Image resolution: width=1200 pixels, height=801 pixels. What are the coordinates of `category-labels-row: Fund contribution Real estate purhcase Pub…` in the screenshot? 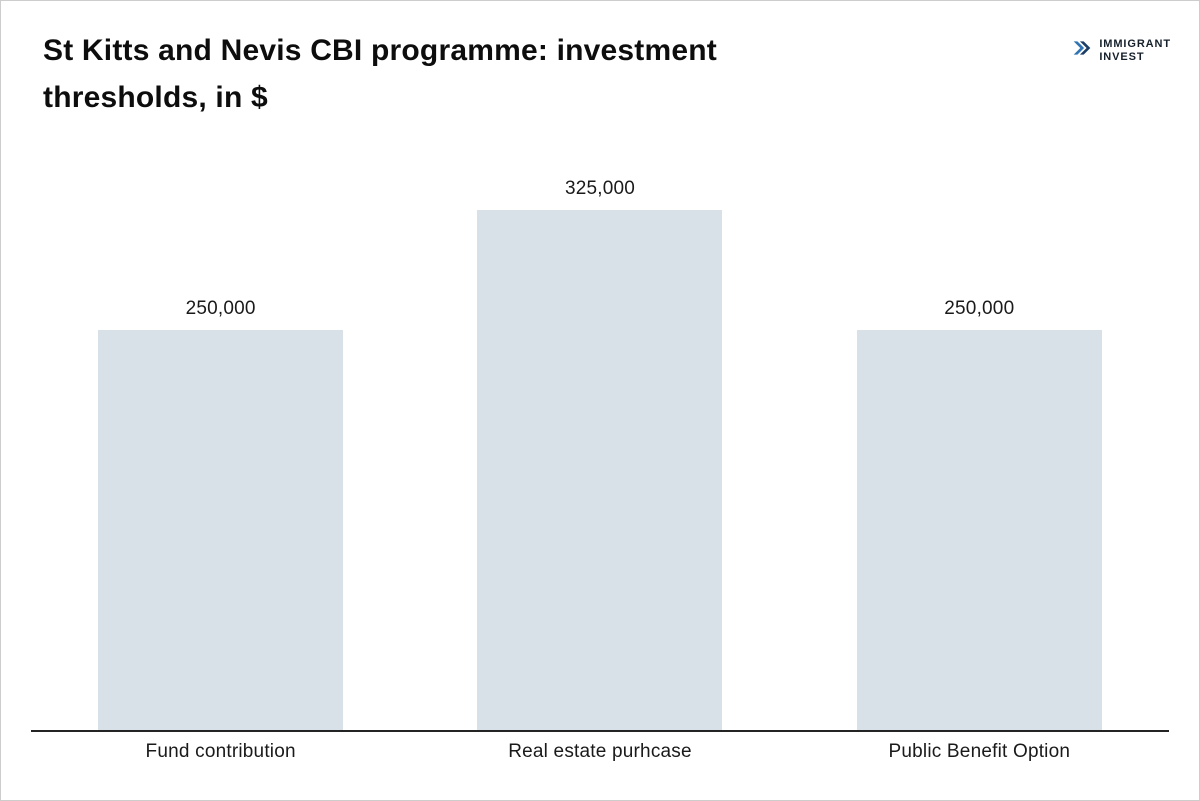 It's located at (600, 747).